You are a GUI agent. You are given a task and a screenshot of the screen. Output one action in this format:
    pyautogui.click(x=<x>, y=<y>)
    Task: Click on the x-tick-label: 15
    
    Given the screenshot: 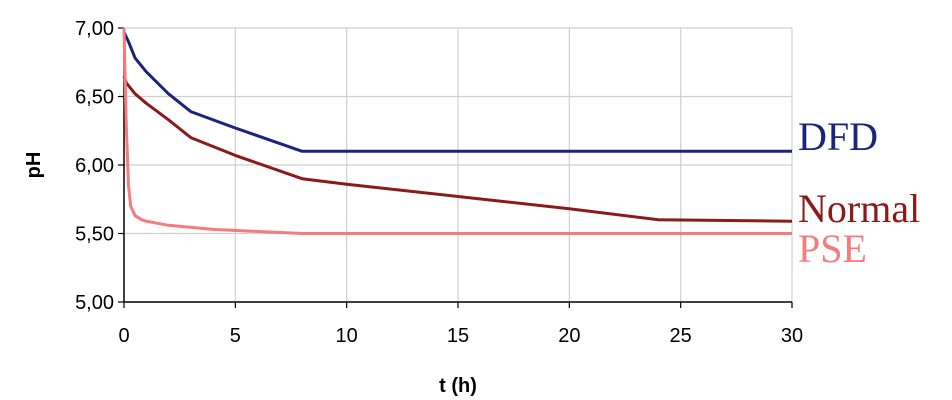 What is the action you would take?
    pyautogui.click(x=458, y=336)
    